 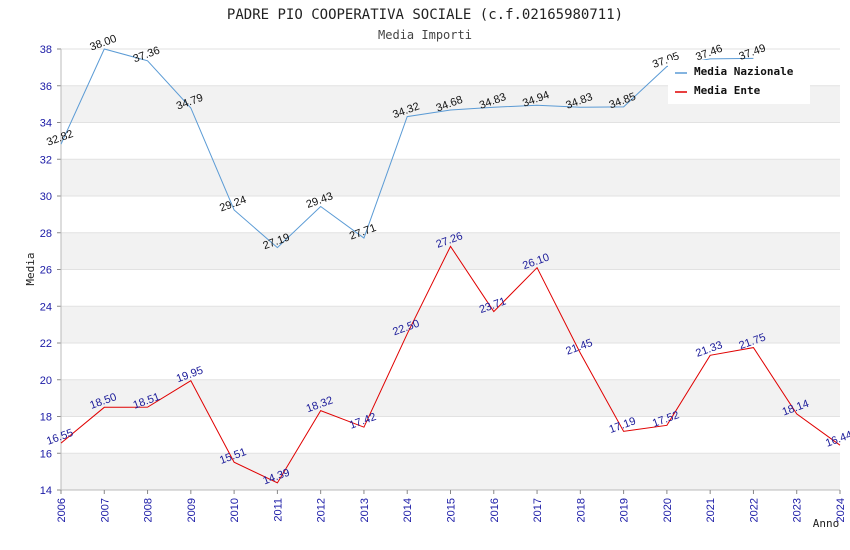 What do you see at coordinates (668, 510) in the screenshot?
I see `x-tick-label: 2020` at bounding box center [668, 510].